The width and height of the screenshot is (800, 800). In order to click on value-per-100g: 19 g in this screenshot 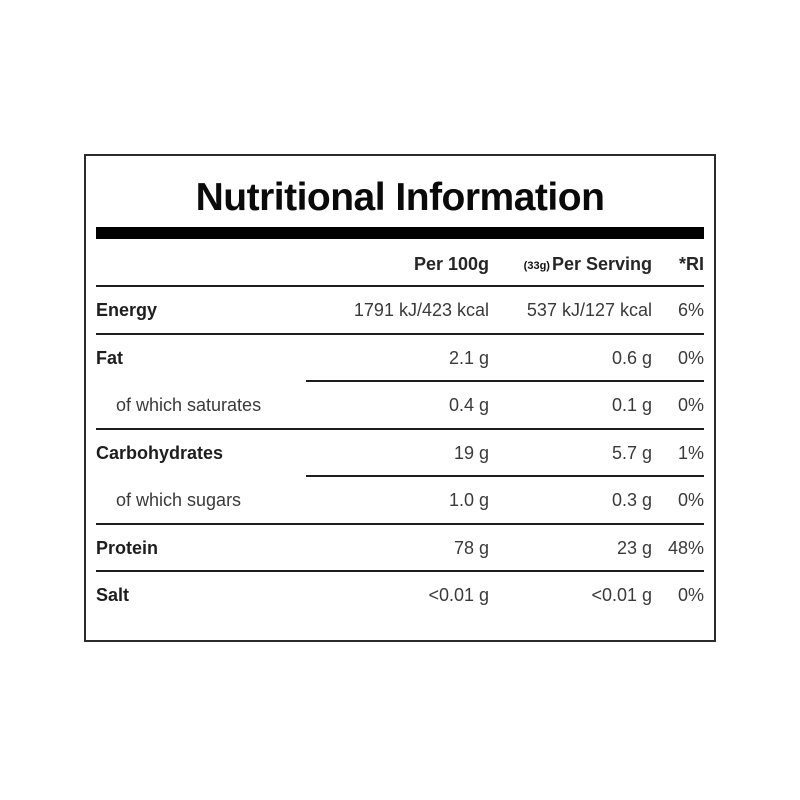, I will do `click(471, 453)`.